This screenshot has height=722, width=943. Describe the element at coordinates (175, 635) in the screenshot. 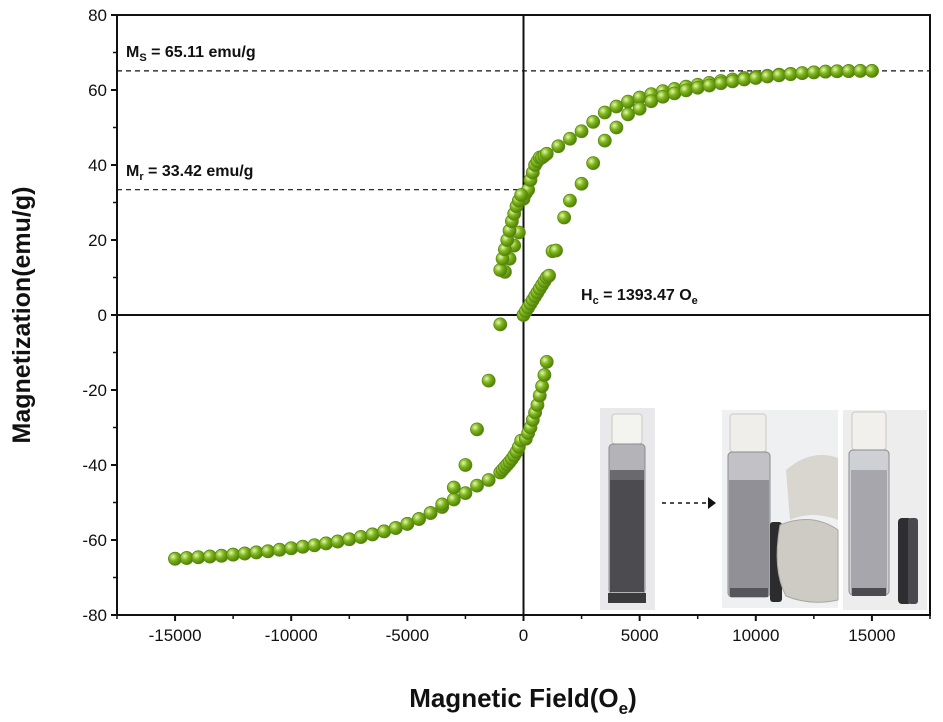

I see `x-tick-label: -15000` at that location.